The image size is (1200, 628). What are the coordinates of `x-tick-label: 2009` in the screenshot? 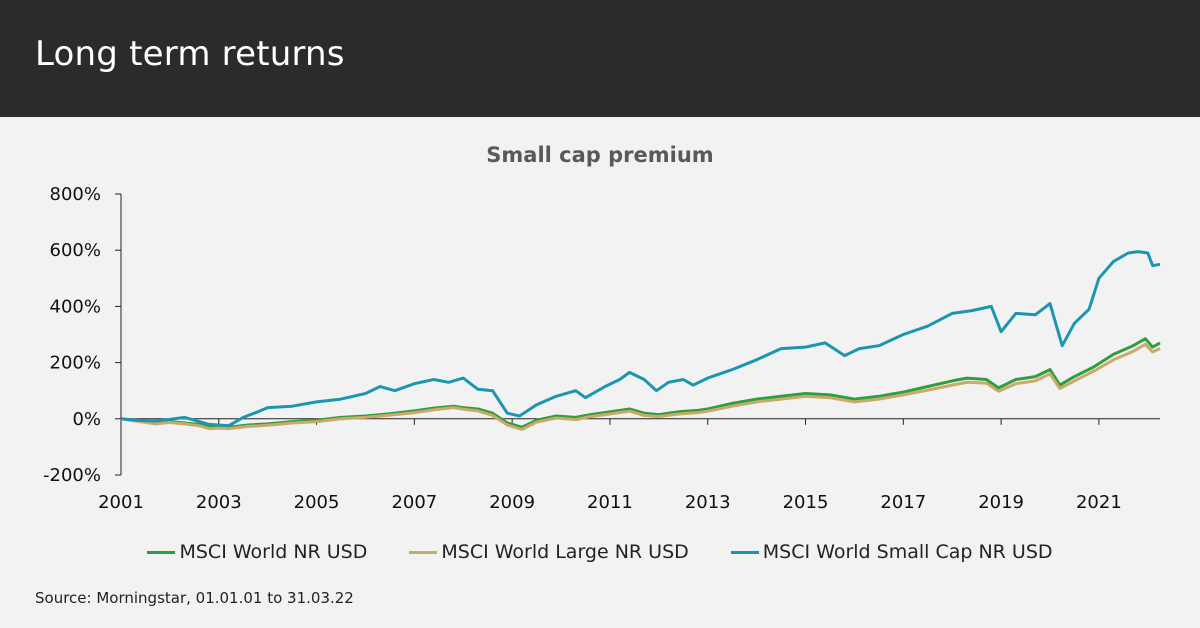 It's located at (512, 502).